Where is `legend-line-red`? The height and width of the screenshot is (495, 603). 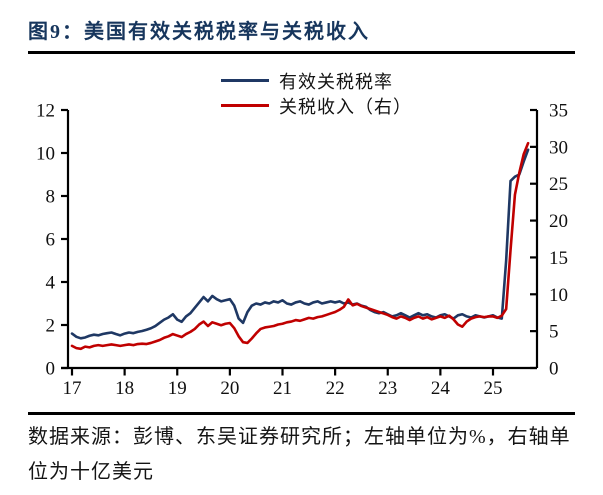
legend-line-red is located at coordinates (245, 105).